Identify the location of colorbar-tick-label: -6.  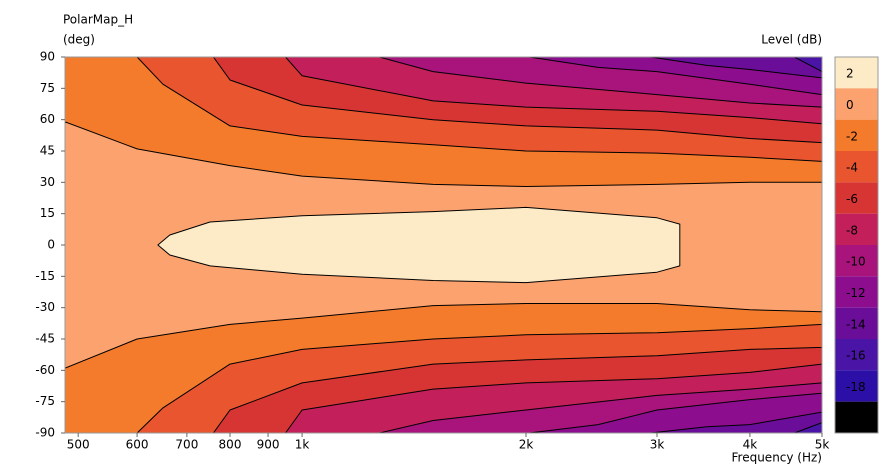
(852, 199).